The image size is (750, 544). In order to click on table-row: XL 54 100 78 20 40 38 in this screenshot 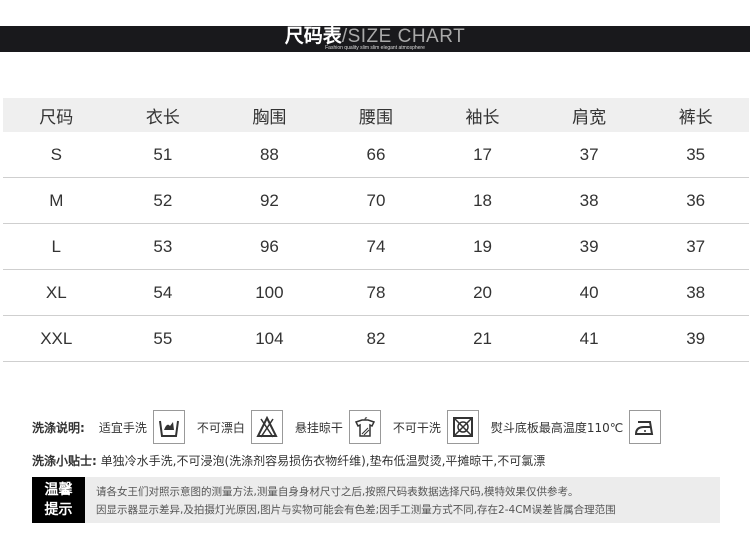, I will do `click(376, 292)`.